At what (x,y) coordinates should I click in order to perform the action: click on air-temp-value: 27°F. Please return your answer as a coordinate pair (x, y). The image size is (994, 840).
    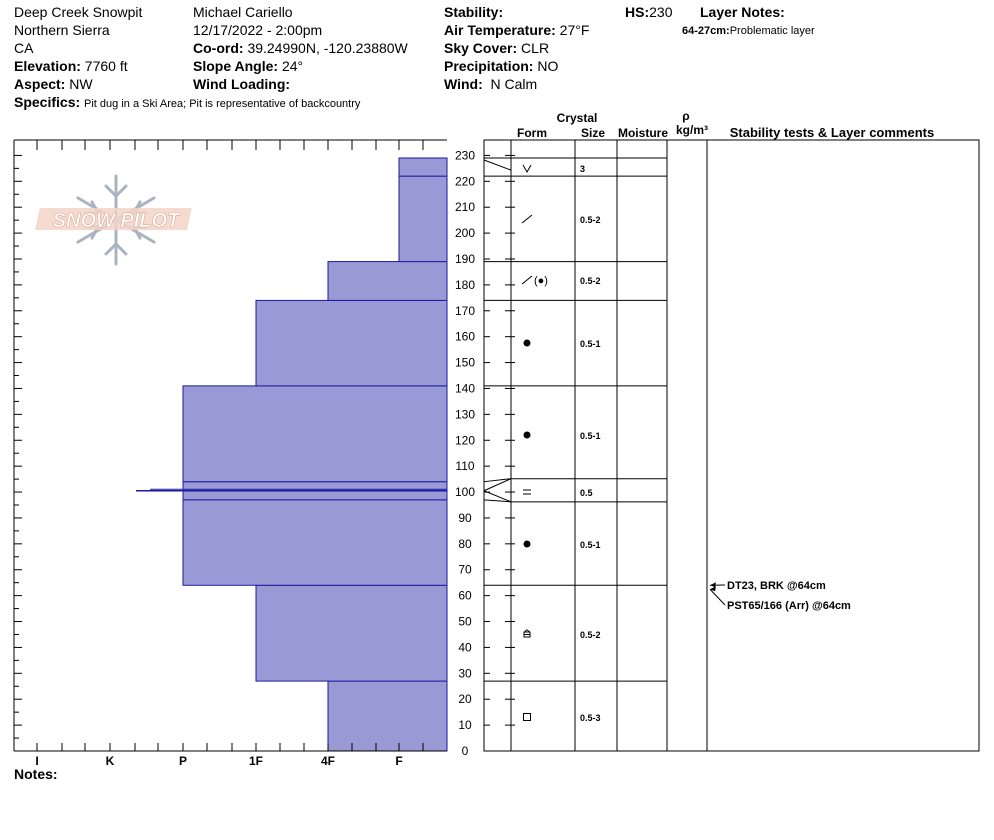
    Looking at the image, I should click on (574, 30).